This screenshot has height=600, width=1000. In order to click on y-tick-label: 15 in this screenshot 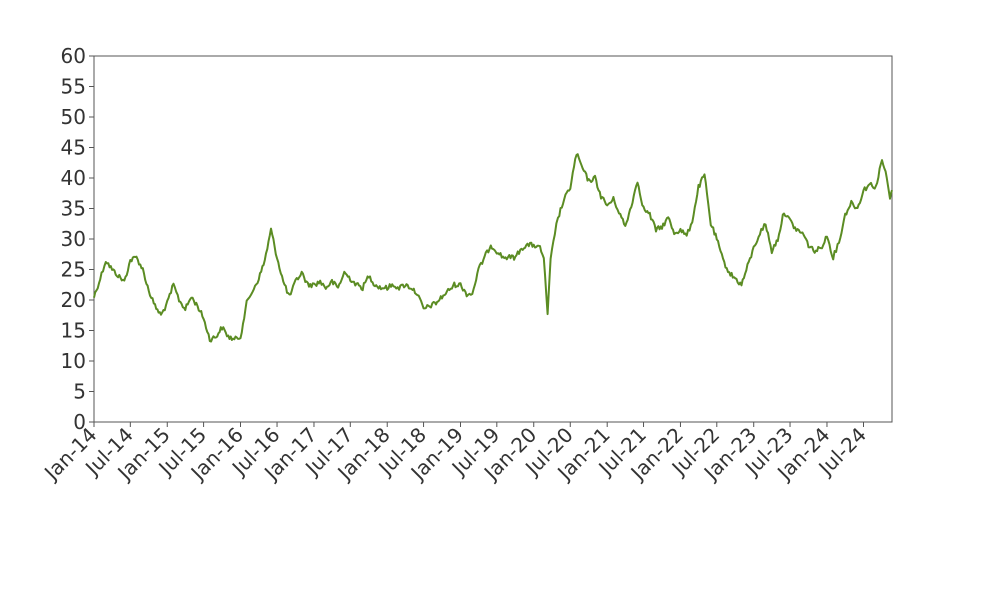, I will do `click(73, 331)`.